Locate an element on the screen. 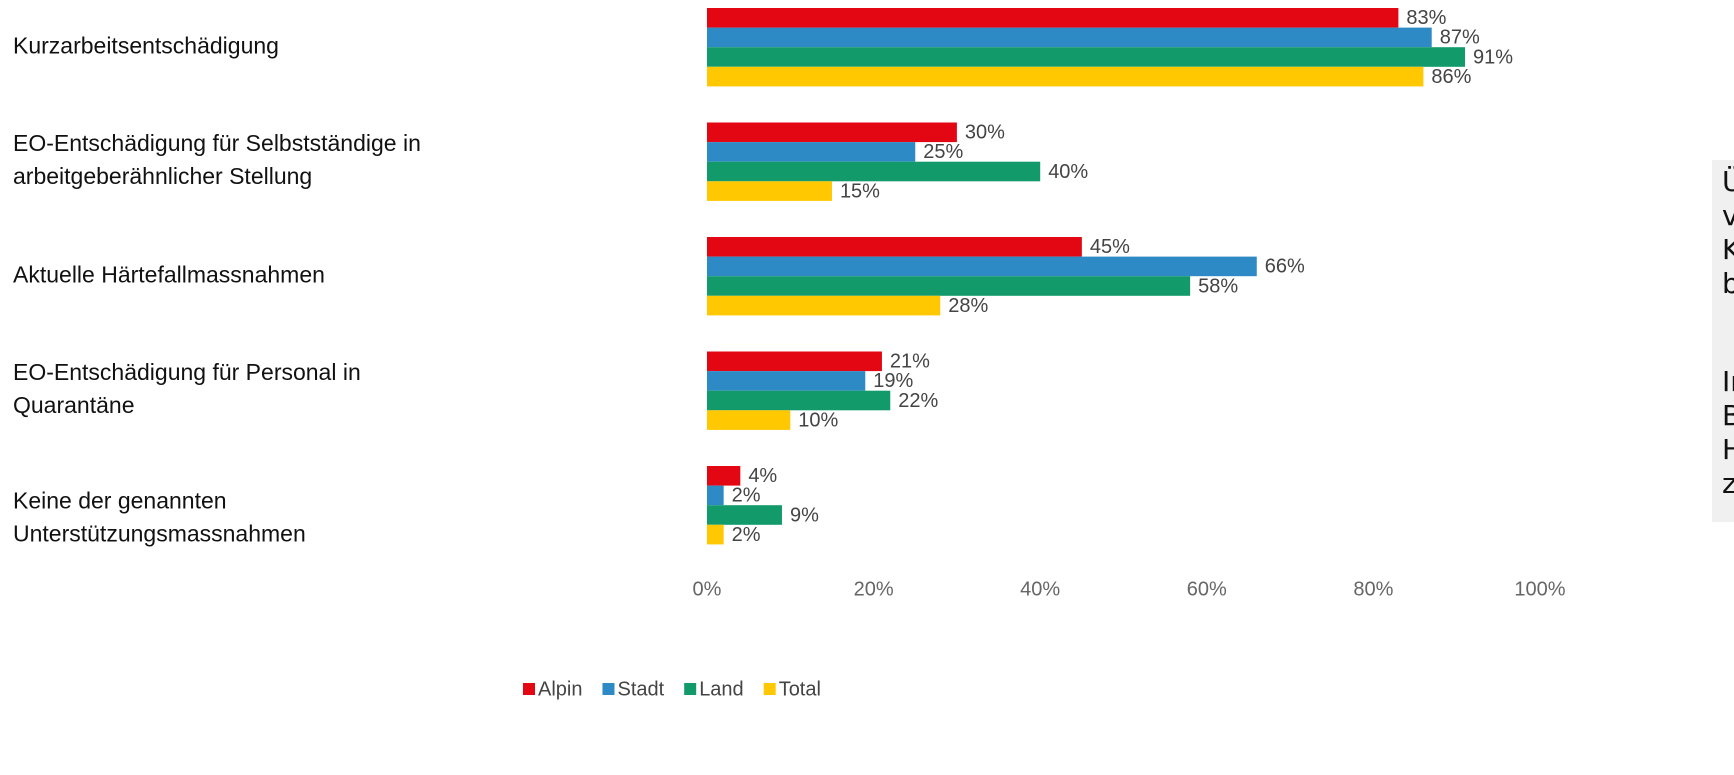 The width and height of the screenshot is (1734, 775). annotation-line: Über 86 % is located at coordinates (1728, 181).